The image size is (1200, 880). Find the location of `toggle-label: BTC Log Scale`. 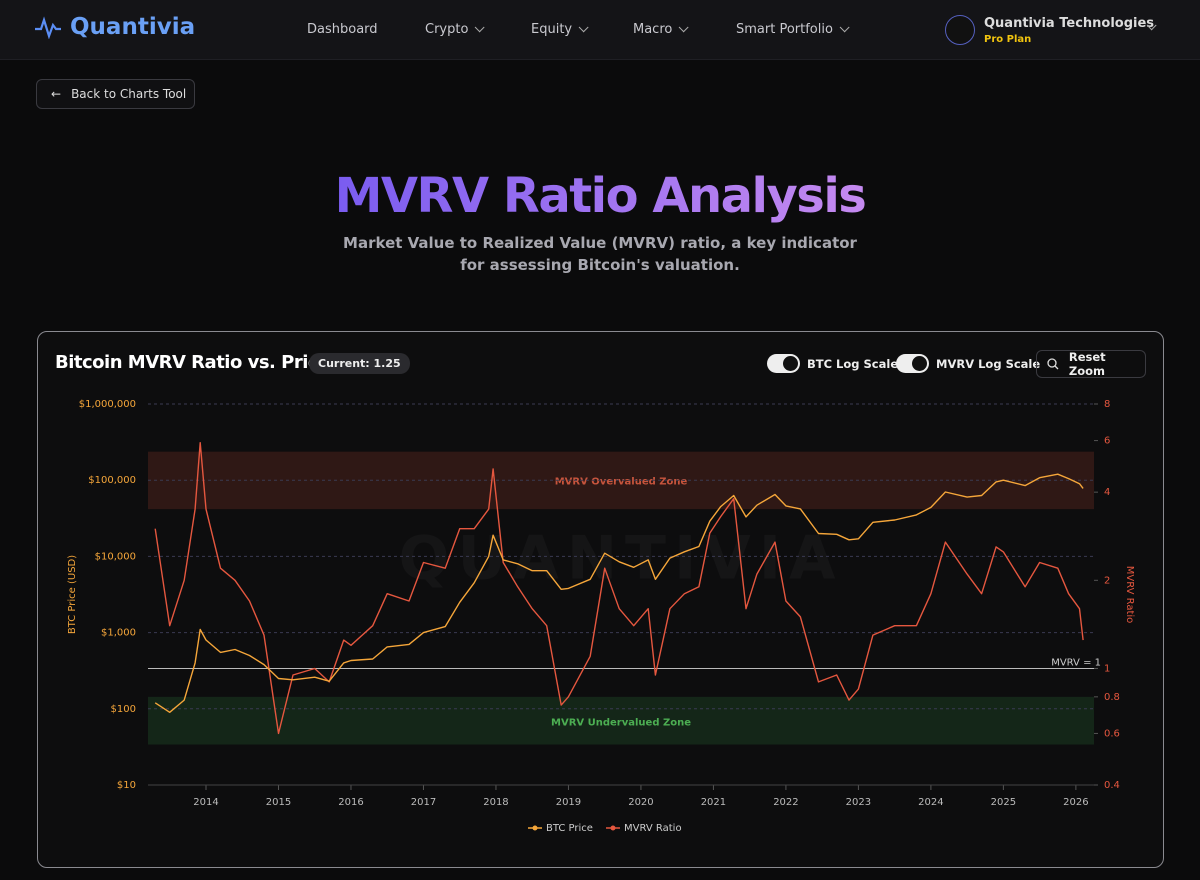

toggle-label: BTC Log Scale is located at coordinates (853, 363).